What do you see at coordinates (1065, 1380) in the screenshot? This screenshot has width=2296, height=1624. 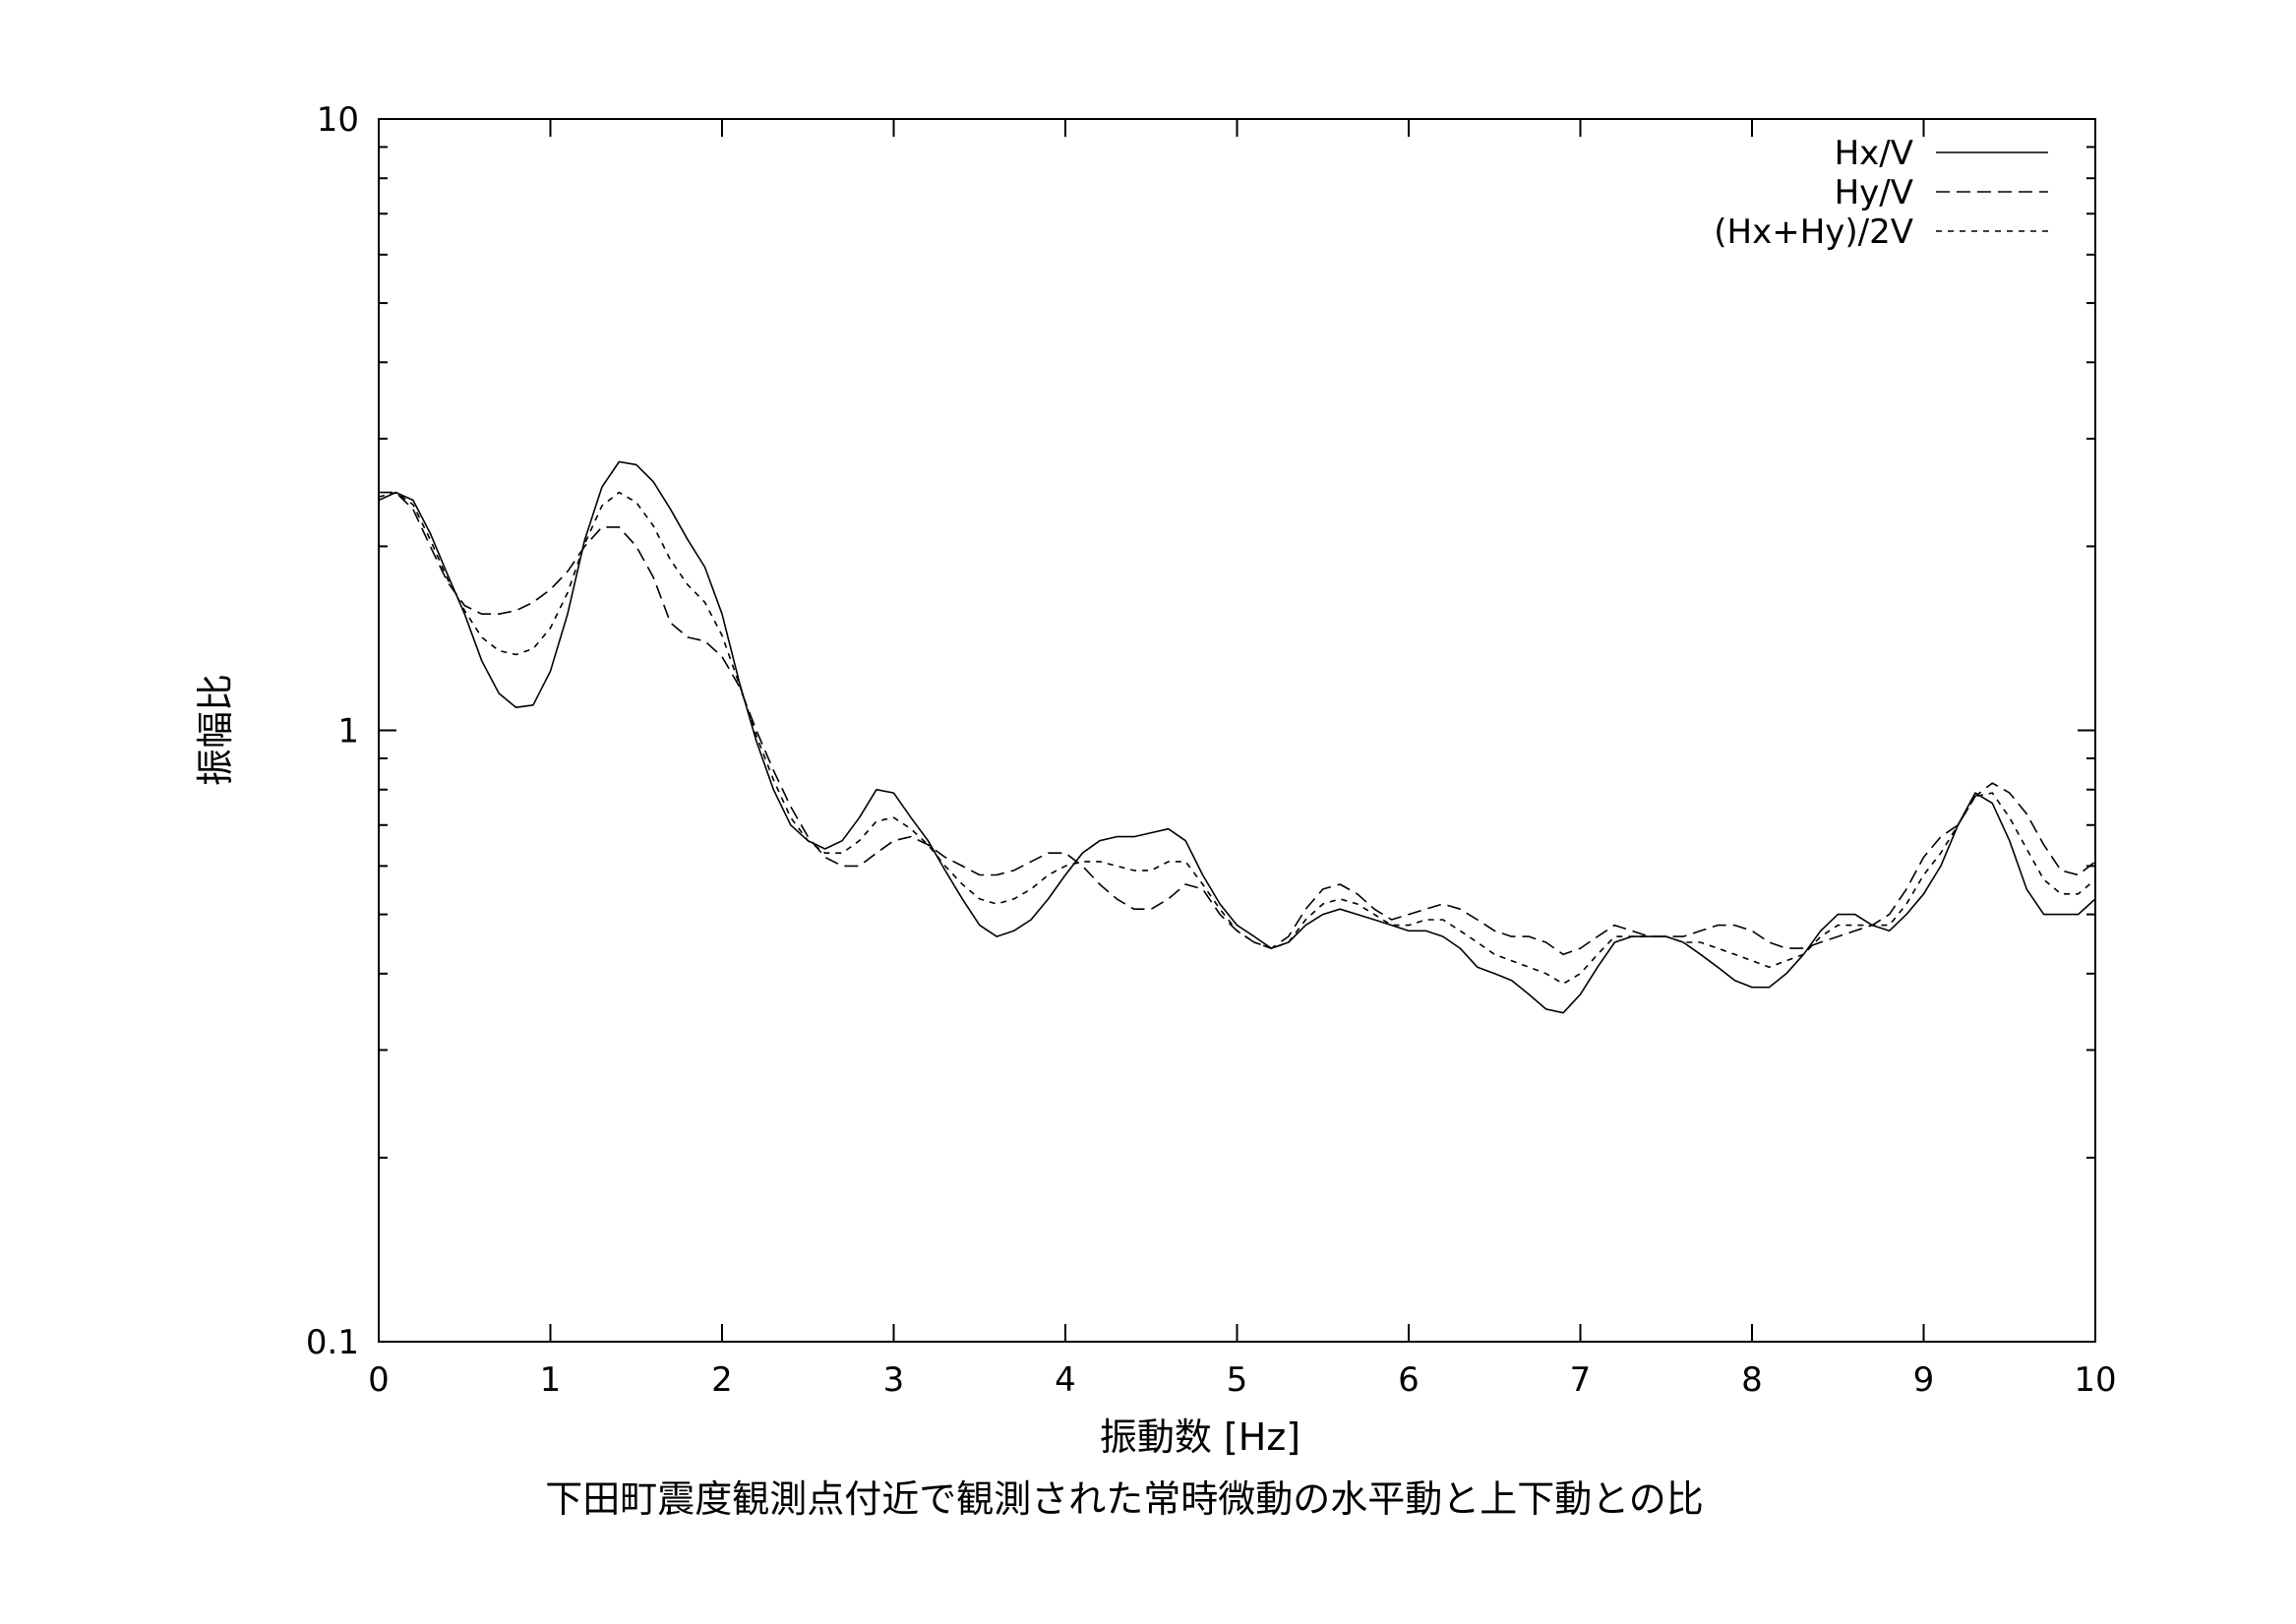 I see `x-tick-label: 4` at bounding box center [1065, 1380].